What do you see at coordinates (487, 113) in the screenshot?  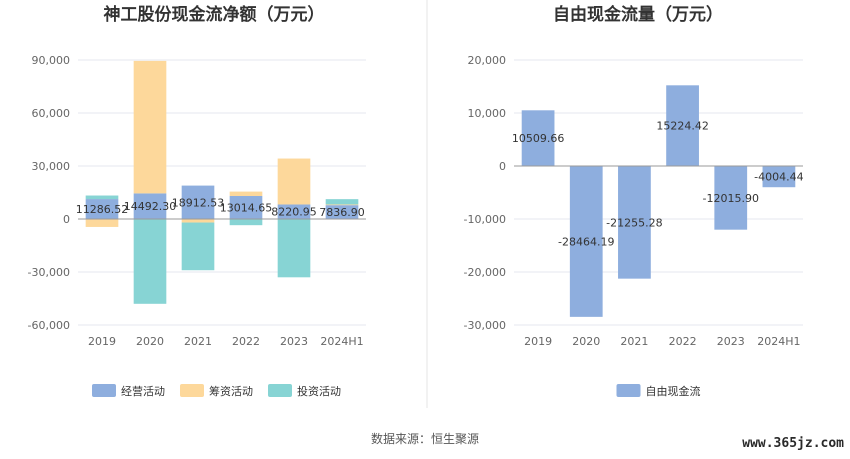 I see `y-tick-label: 10,000` at bounding box center [487, 113].